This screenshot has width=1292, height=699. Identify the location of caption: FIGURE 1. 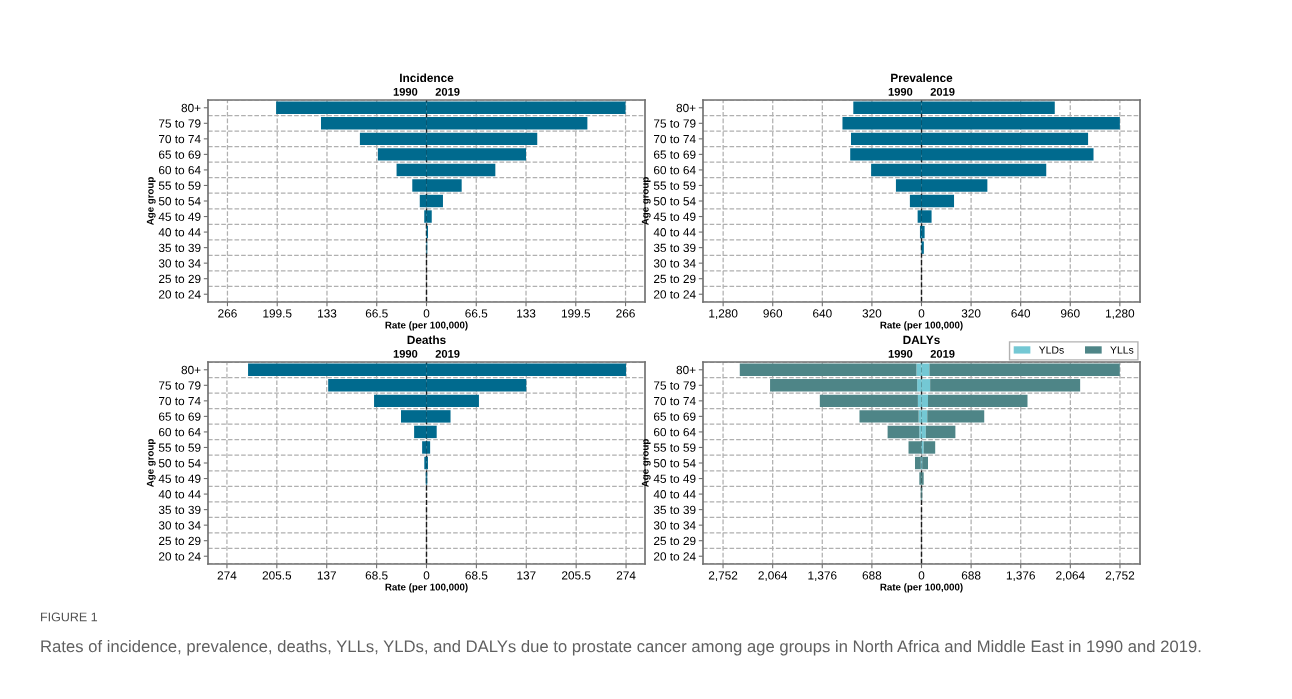
(69, 617).